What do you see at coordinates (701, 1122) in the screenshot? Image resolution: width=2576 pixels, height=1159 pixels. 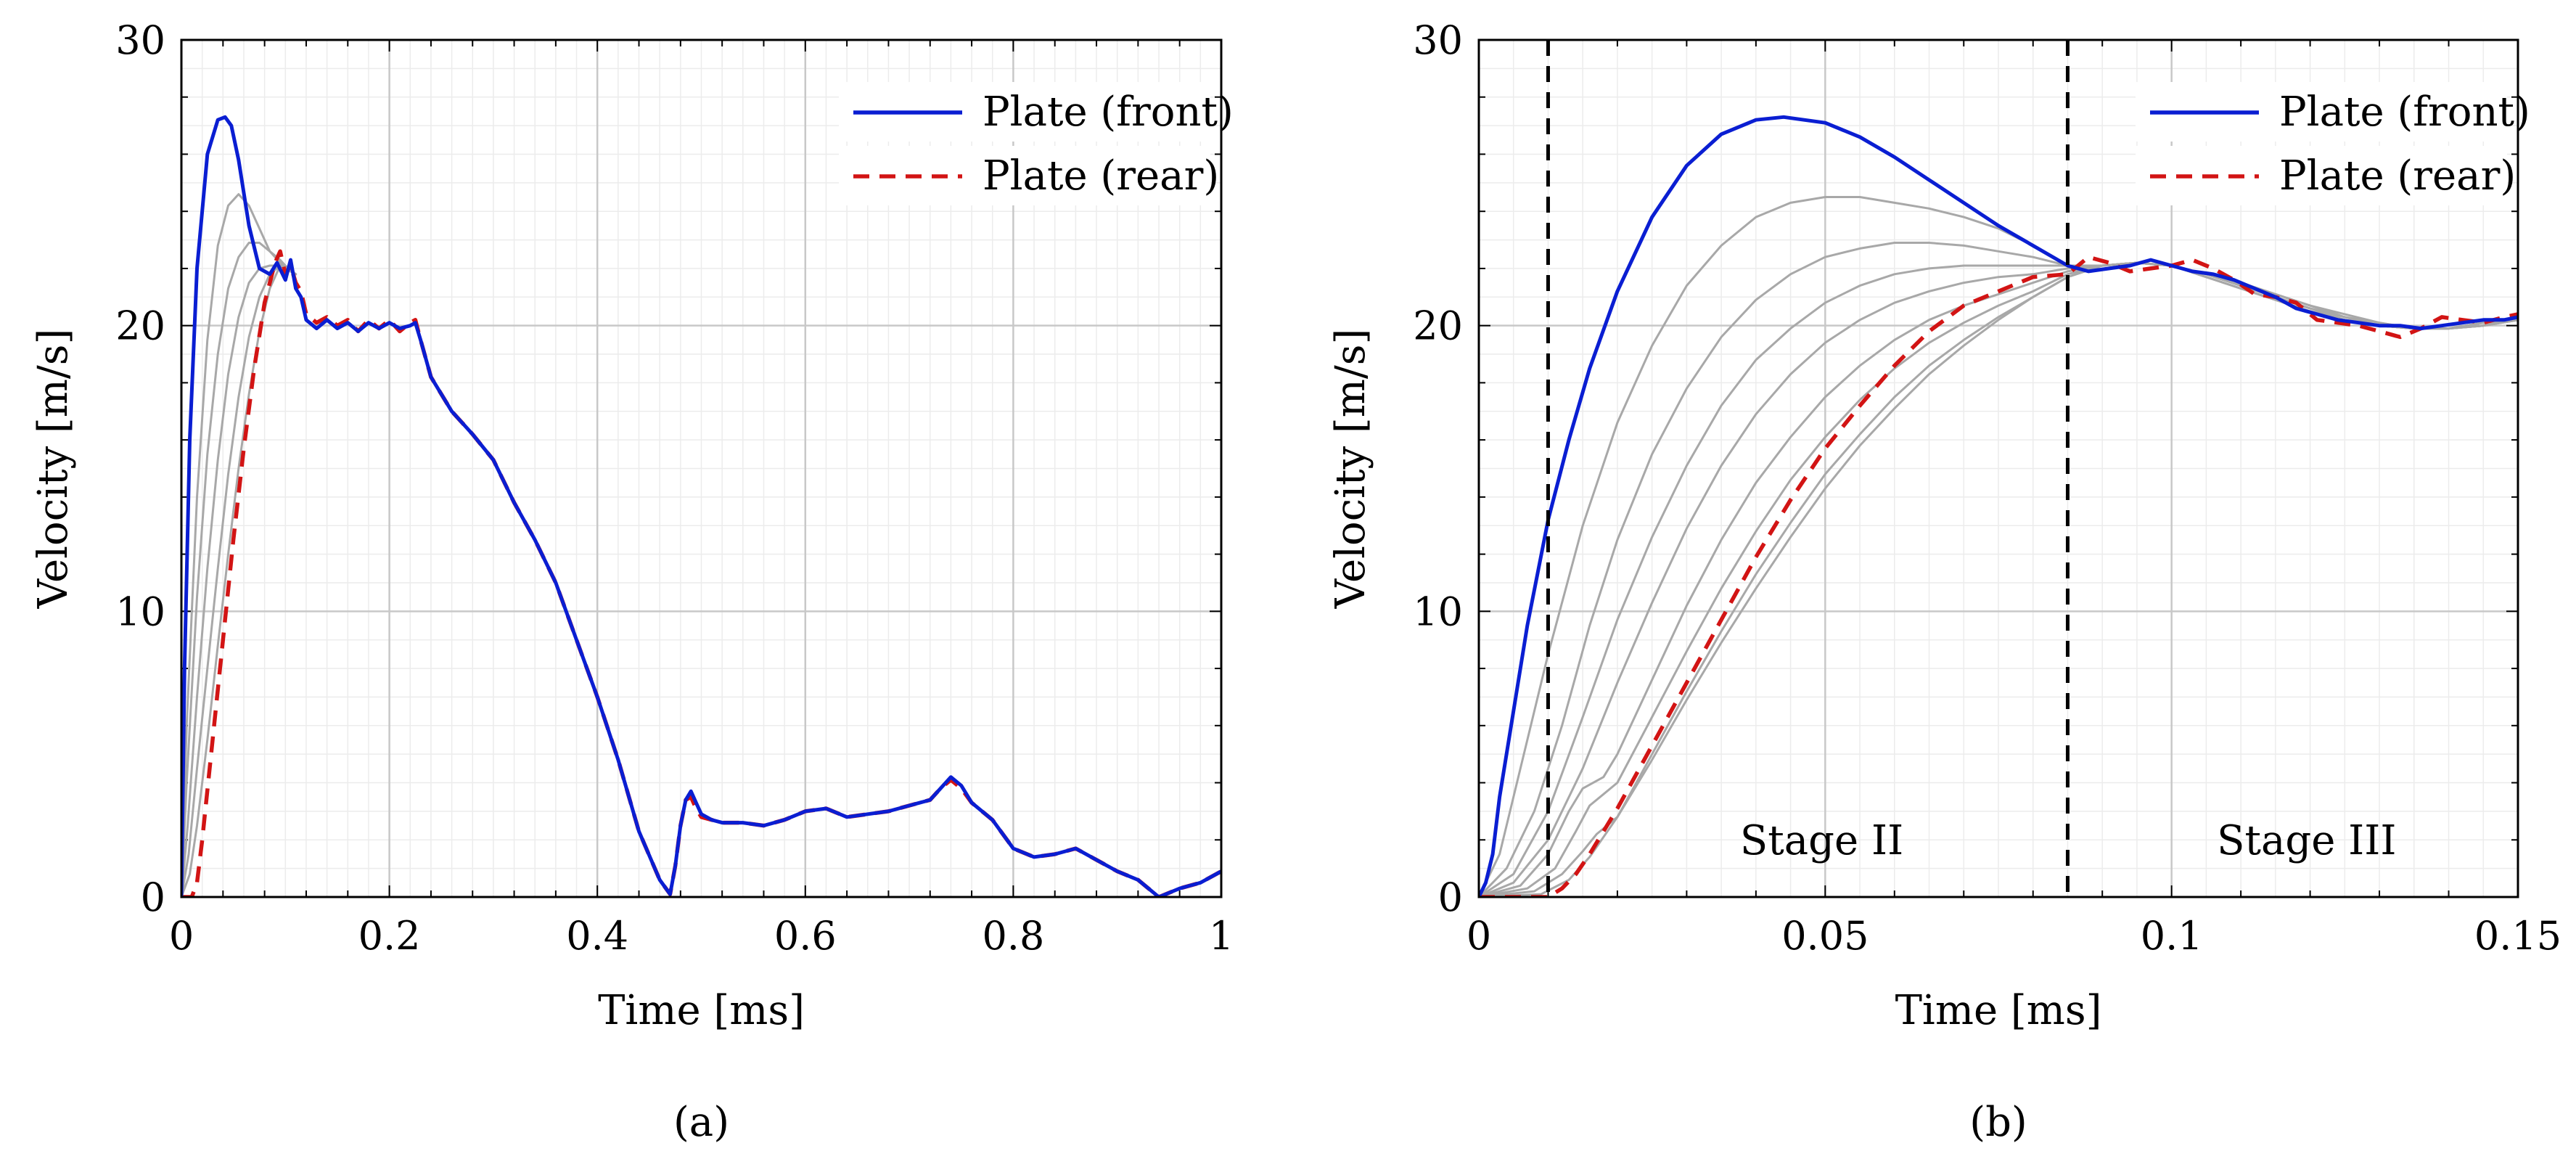 I see `panel-caption: (a)` at bounding box center [701, 1122].